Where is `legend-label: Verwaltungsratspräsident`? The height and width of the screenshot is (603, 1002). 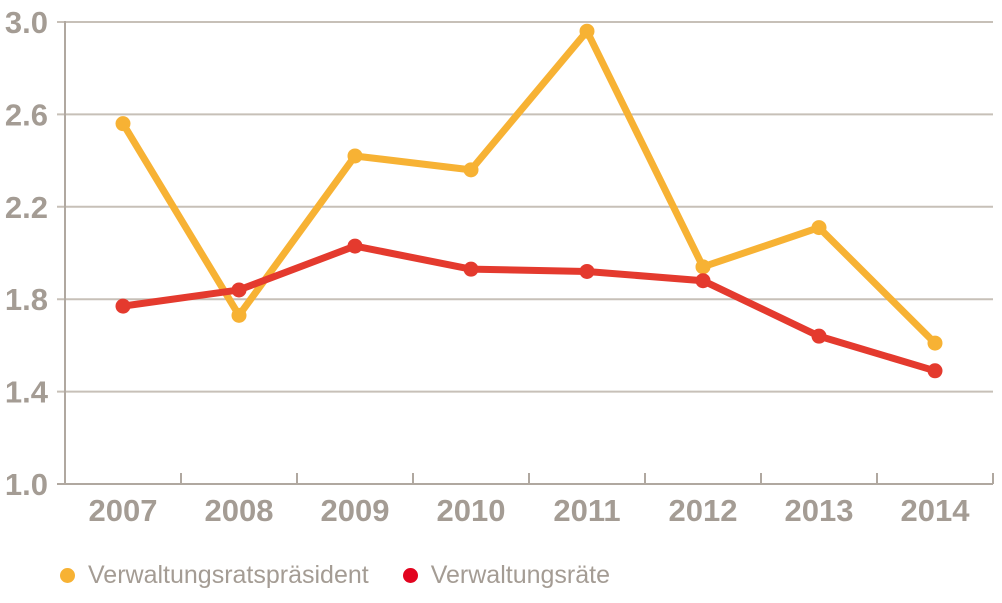 legend-label: Verwaltungsratspräsident is located at coordinates (228, 575).